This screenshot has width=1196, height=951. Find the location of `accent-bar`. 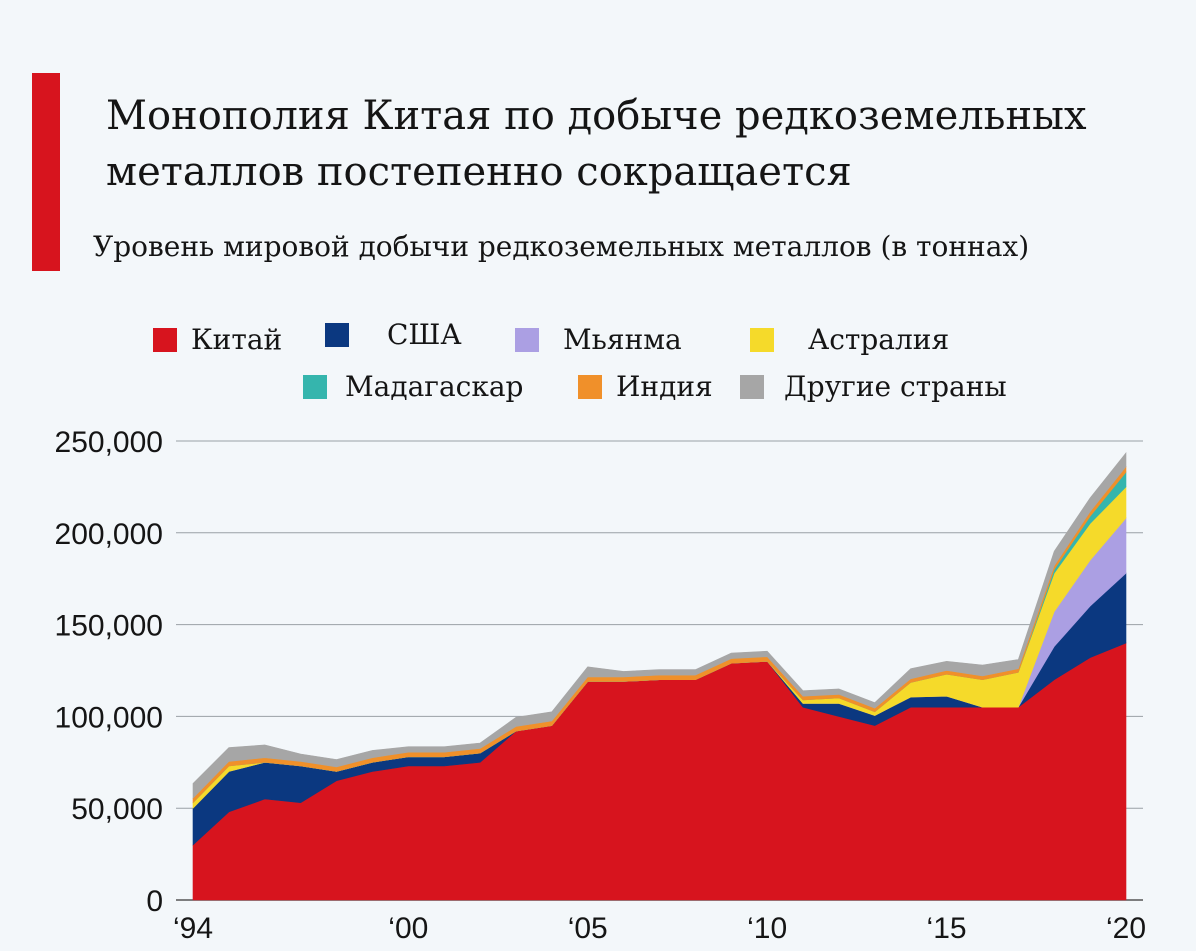

accent-bar is located at coordinates (46, 172).